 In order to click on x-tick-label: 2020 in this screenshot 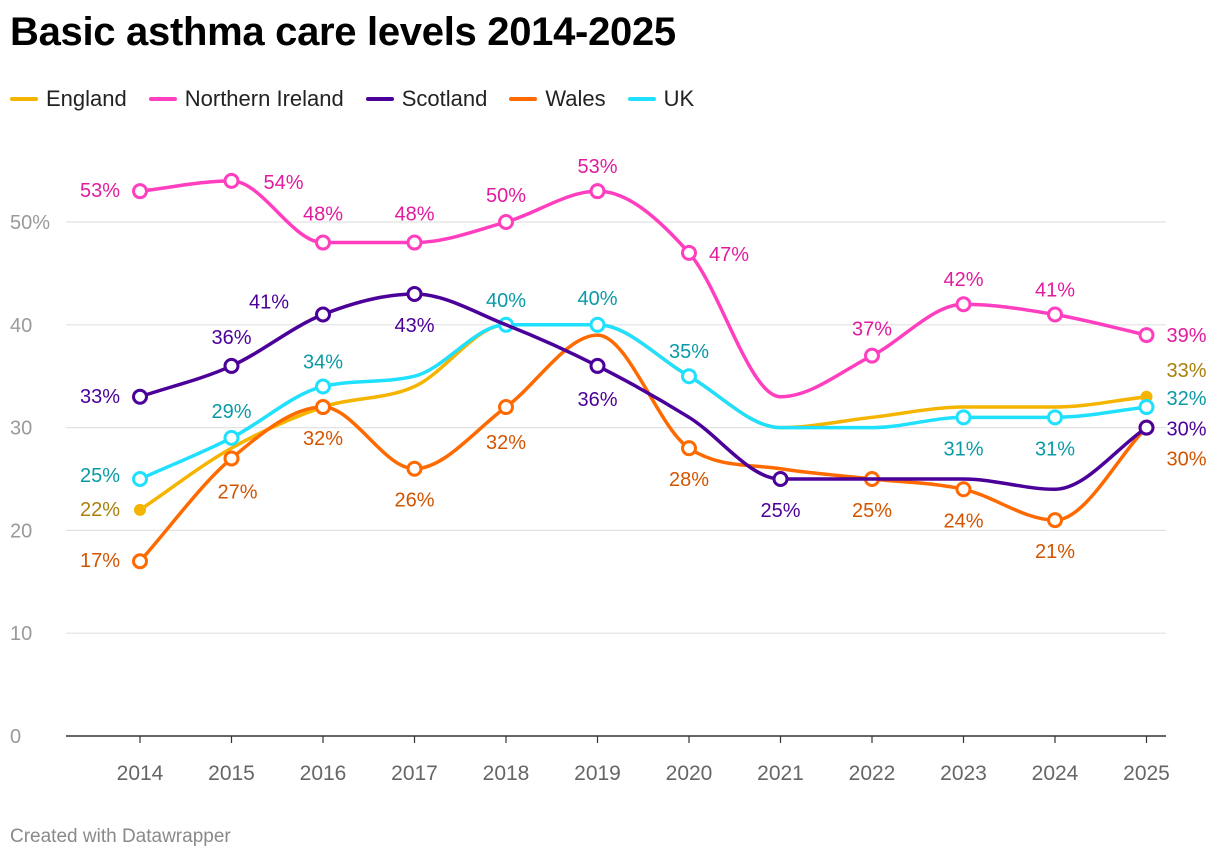, I will do `click(689, 773)`.